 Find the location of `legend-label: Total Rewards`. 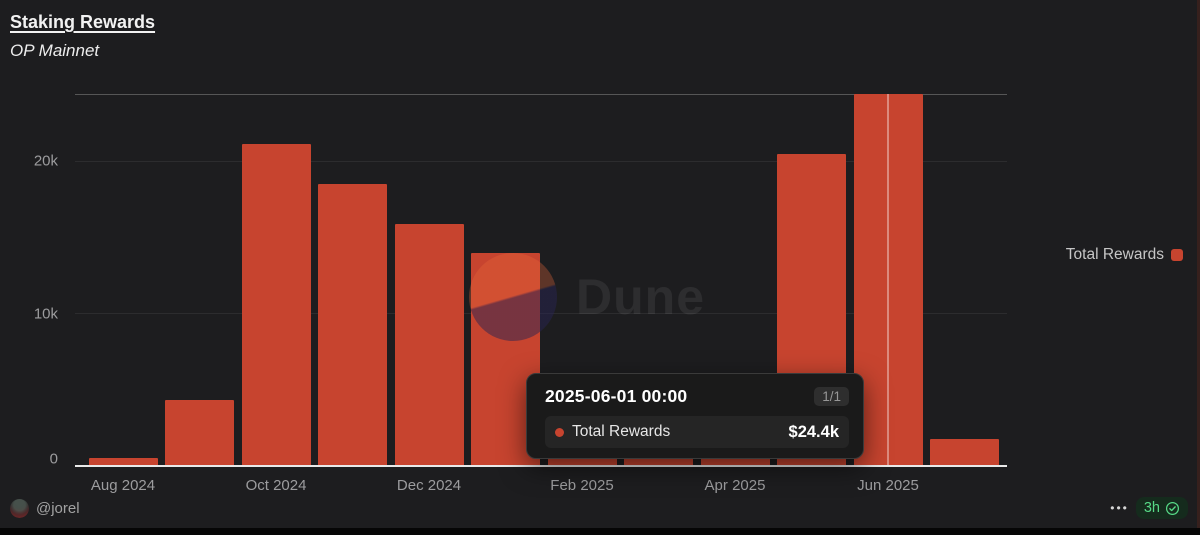

legend-label: Total Rewards is located at coordinates (1114, 254).